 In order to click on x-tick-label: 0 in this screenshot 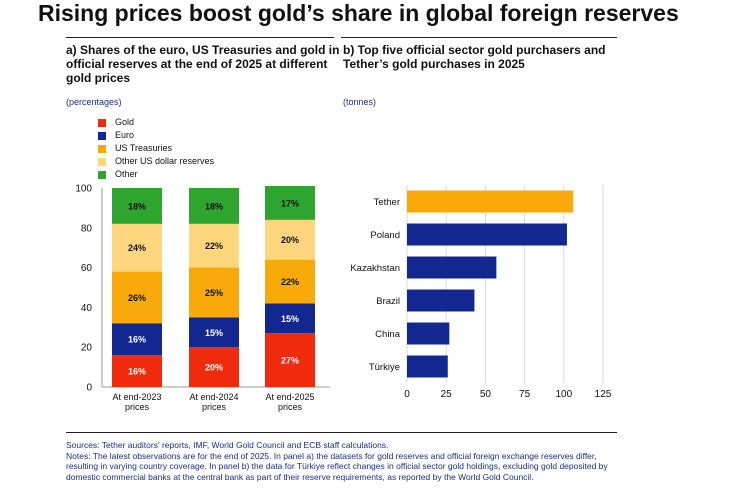, I will do `click(407, 394)`.